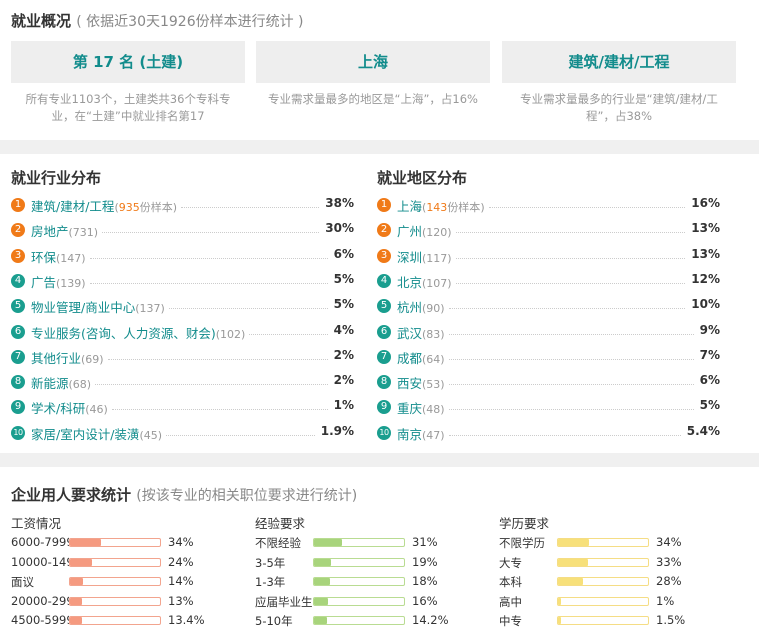 The height and width of the screenshot is (638, 759). Describe the element at coordinates (370, 621) in the screenshot. I see `requirement-row: 5-10年 14.2%` at that location.